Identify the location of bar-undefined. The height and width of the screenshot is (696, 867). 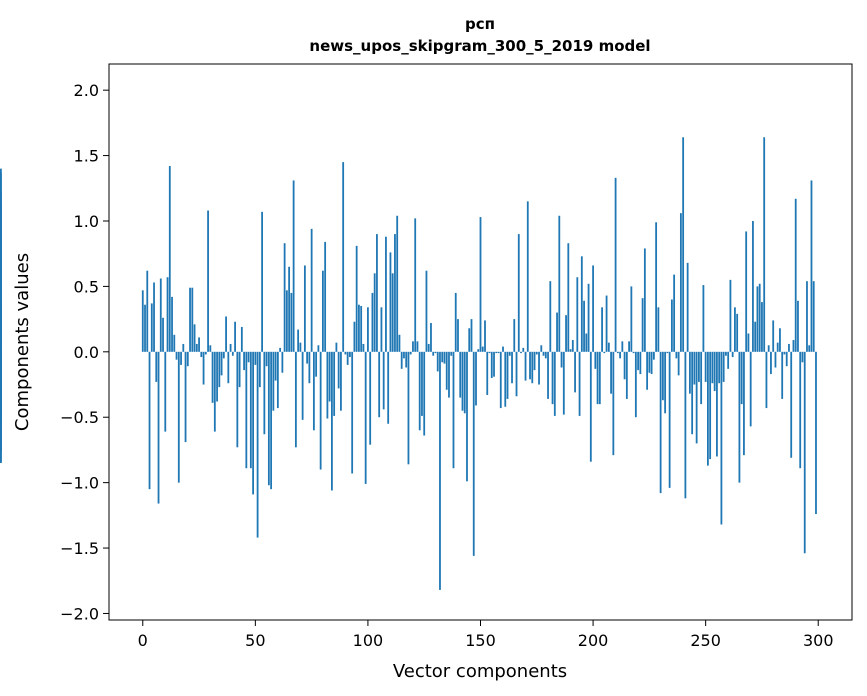
(1, 277).